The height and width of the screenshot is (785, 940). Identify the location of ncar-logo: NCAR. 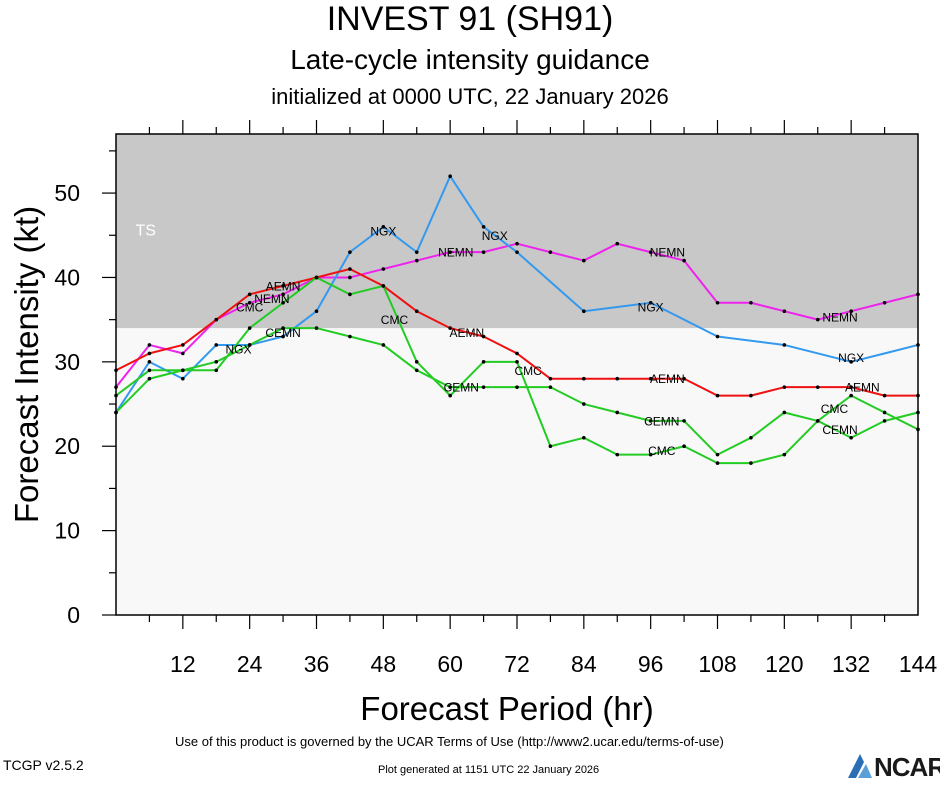
(893, 767).